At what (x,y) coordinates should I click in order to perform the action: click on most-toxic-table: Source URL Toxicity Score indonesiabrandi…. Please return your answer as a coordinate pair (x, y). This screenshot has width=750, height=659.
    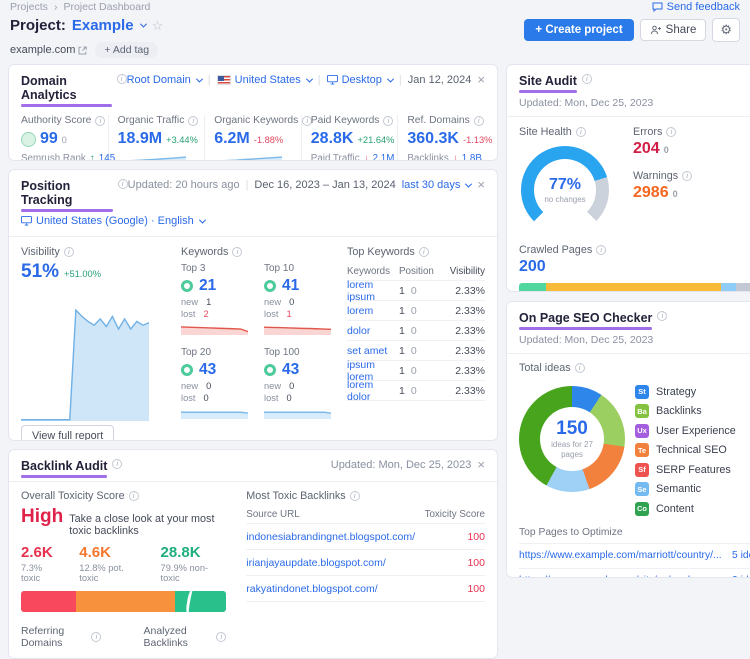
    Looking at the image, I should click on (365, 554).